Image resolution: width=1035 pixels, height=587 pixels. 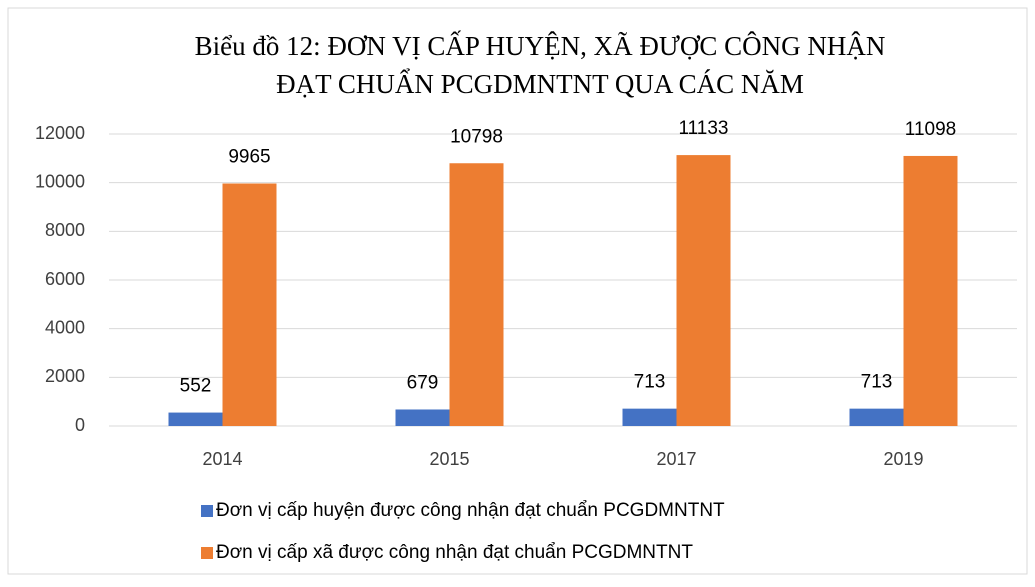 I want to click on data-label: 9965, so click(x=249, y=157).